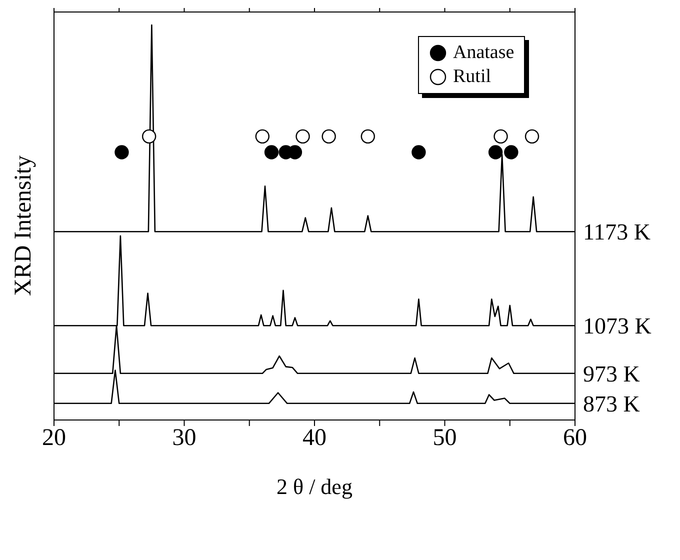 The width and height of the screenshot is (680, 560). Describe the element at coordinates (54, 438) in the screenshot. I see `x-tick-label: 20` at that location.